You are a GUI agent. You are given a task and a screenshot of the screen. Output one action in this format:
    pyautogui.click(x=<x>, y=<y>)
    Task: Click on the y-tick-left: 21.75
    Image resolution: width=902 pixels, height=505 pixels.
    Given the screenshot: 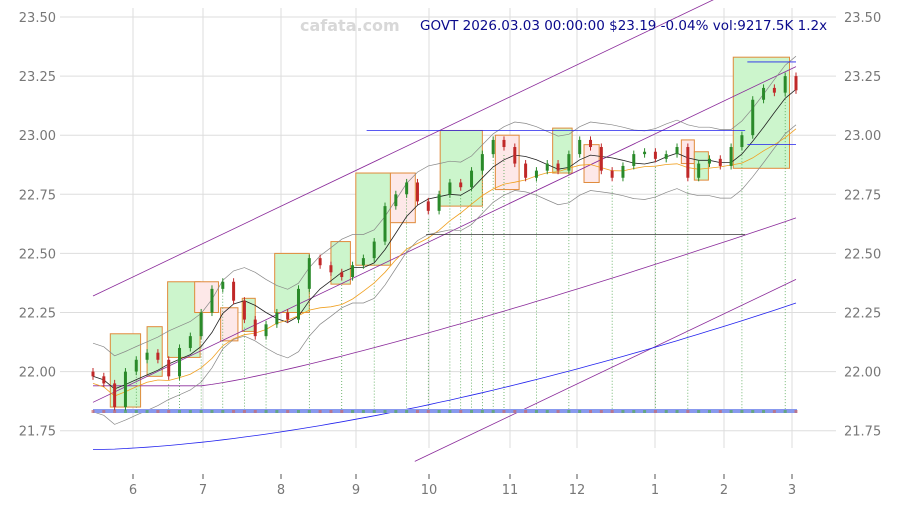 What is the action you would take?
    pyautogui.click(x=37, y=432)
    